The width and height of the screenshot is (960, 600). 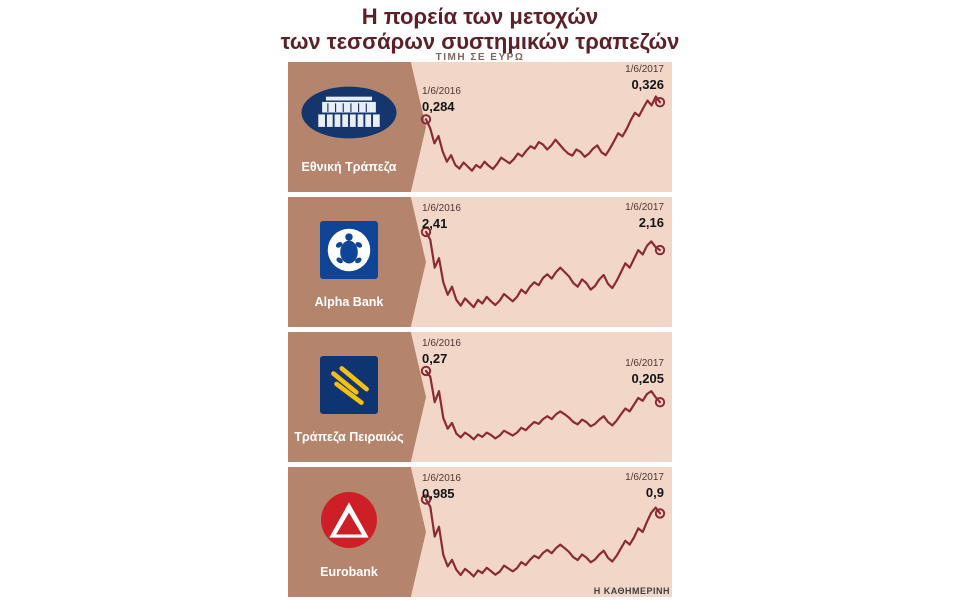 I want to click on nbg-logo-icon, so click(x=349, y=112).